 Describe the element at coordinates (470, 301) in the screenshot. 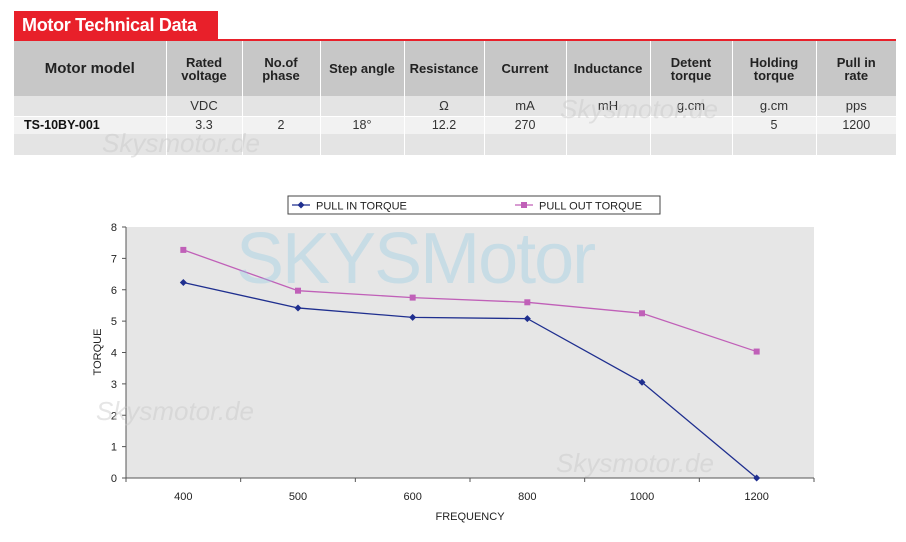

I see `series-line-pull-out-torque` at that location.